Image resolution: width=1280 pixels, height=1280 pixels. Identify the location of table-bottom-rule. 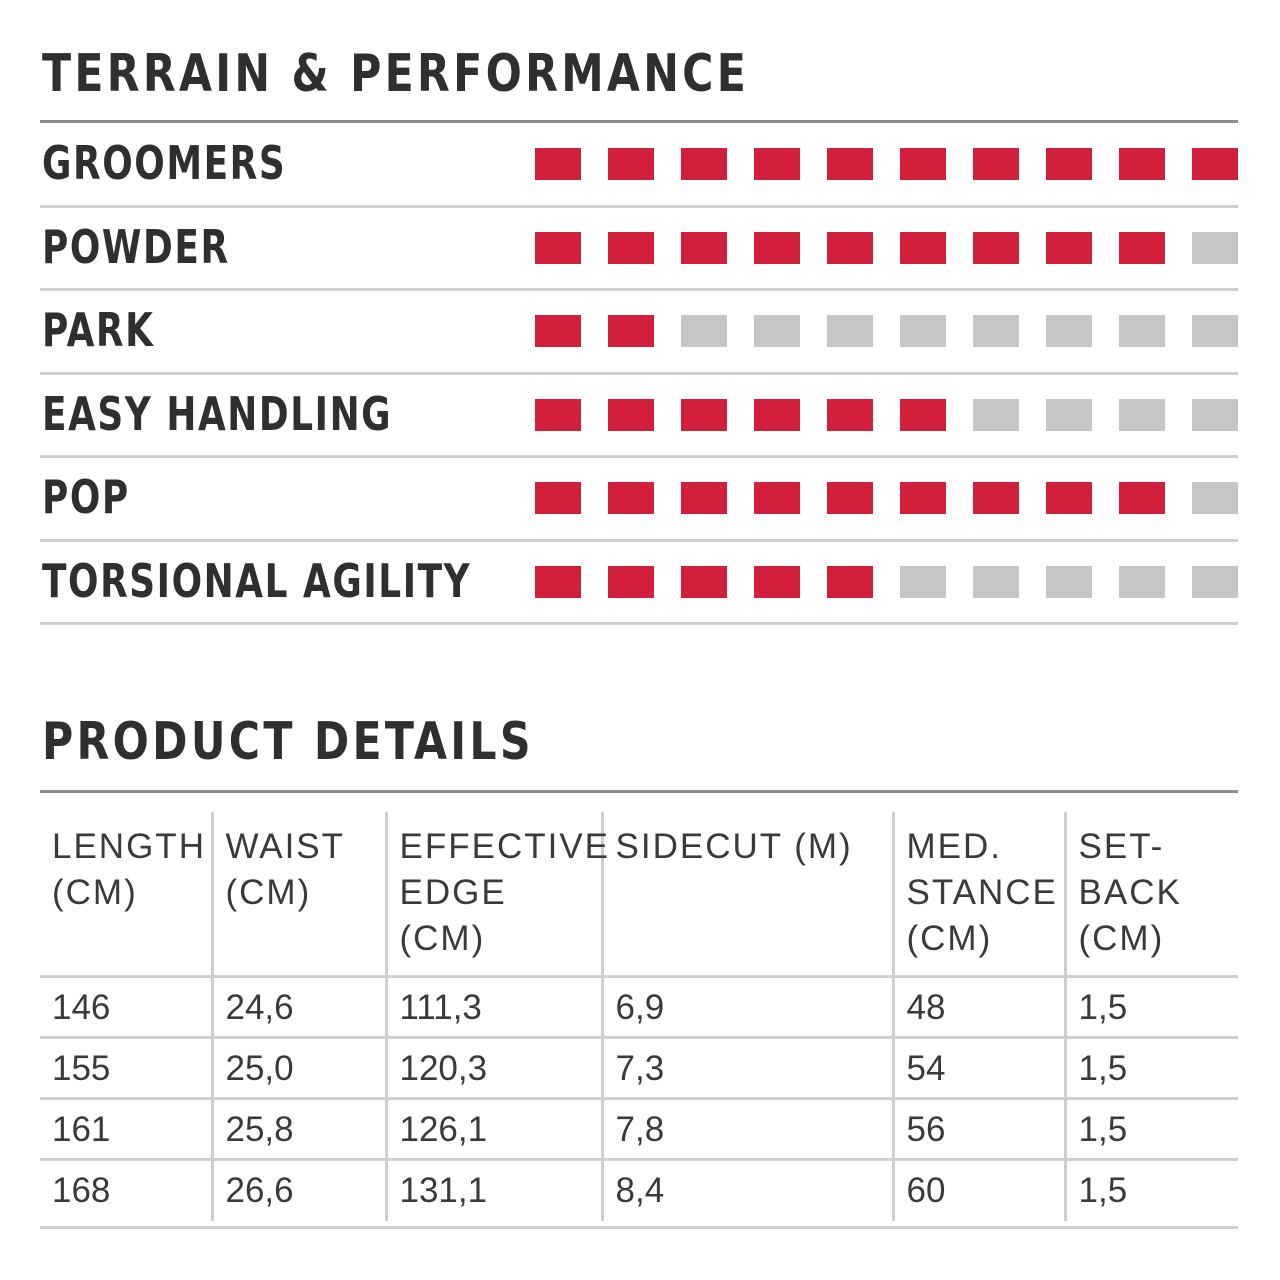
(639, 1227).